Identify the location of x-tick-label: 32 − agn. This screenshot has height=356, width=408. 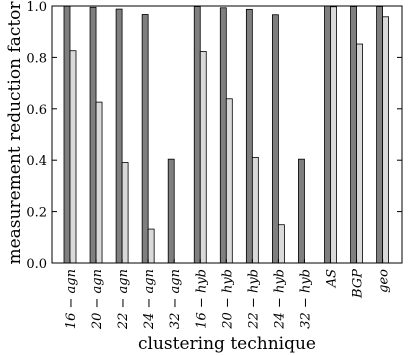
(175, 299).